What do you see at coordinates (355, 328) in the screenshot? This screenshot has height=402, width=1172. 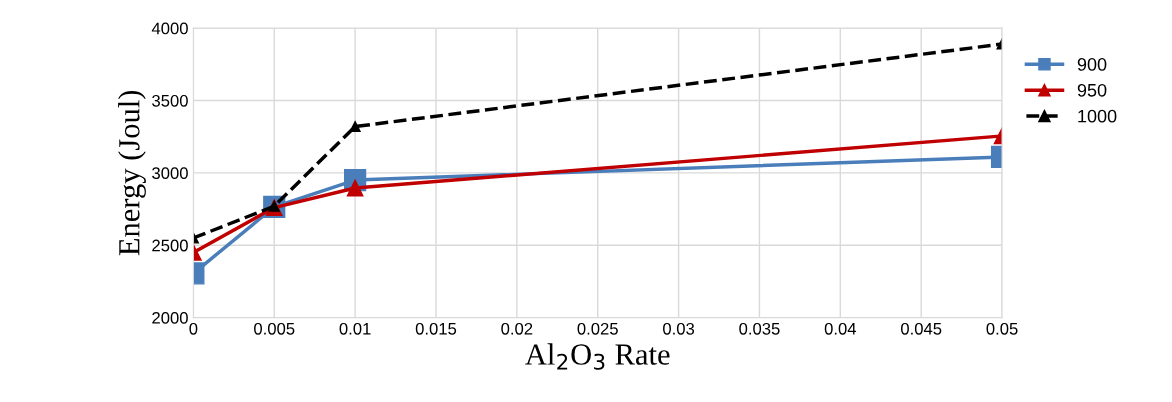 I see `x-tick-label: 0.01` at bounding box center [355, 328].